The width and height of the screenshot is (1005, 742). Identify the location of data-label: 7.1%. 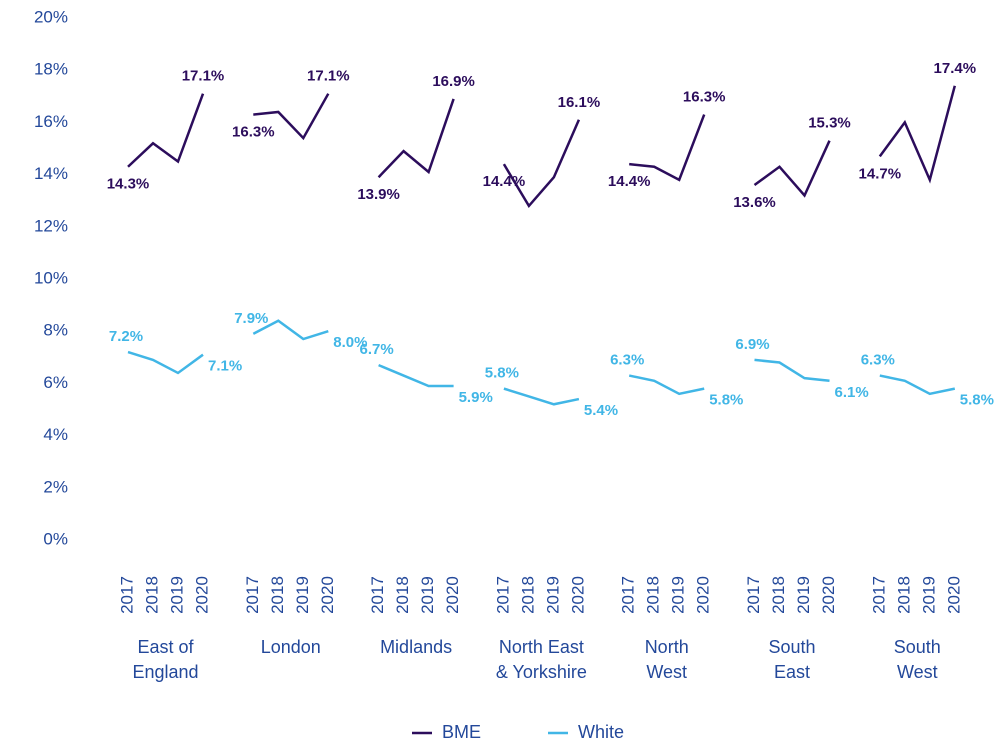
(225, 366).